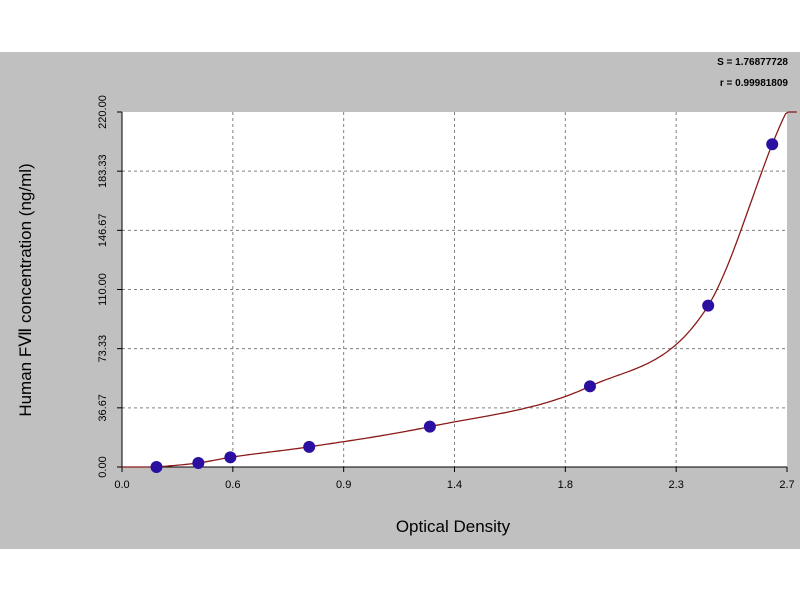 The width and height of the screenshot is (800, 600). Describe the element at coordinates (786, 485) in the screenshot. I see `x-tick-label: 2.7` at that location.